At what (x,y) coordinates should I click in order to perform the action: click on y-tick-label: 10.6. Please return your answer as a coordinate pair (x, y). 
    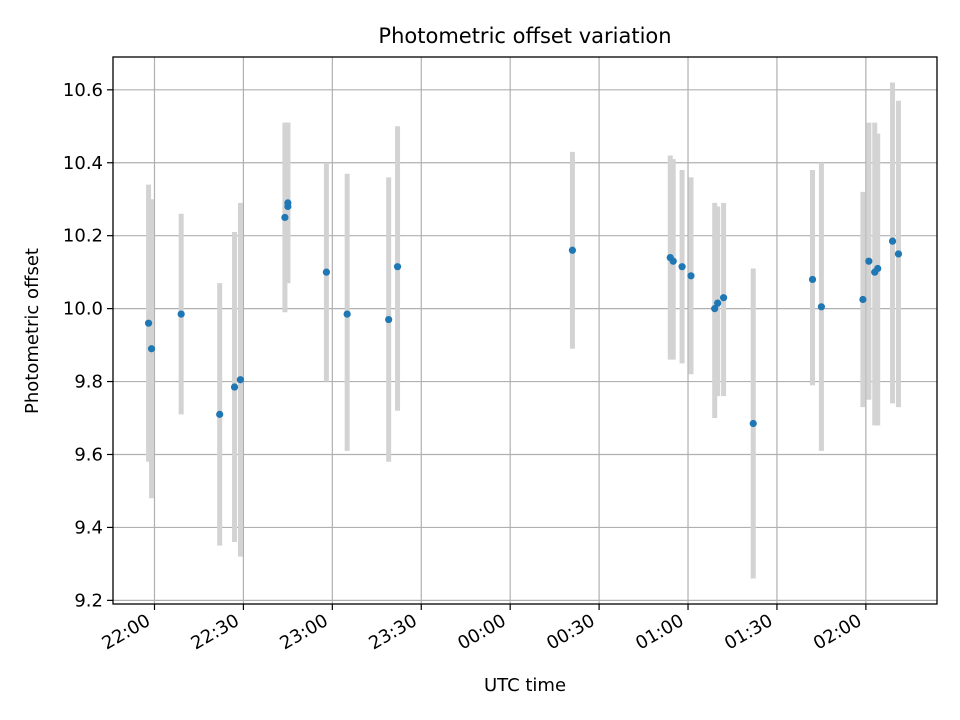
    Looking at the image, I should click on (83, 90).